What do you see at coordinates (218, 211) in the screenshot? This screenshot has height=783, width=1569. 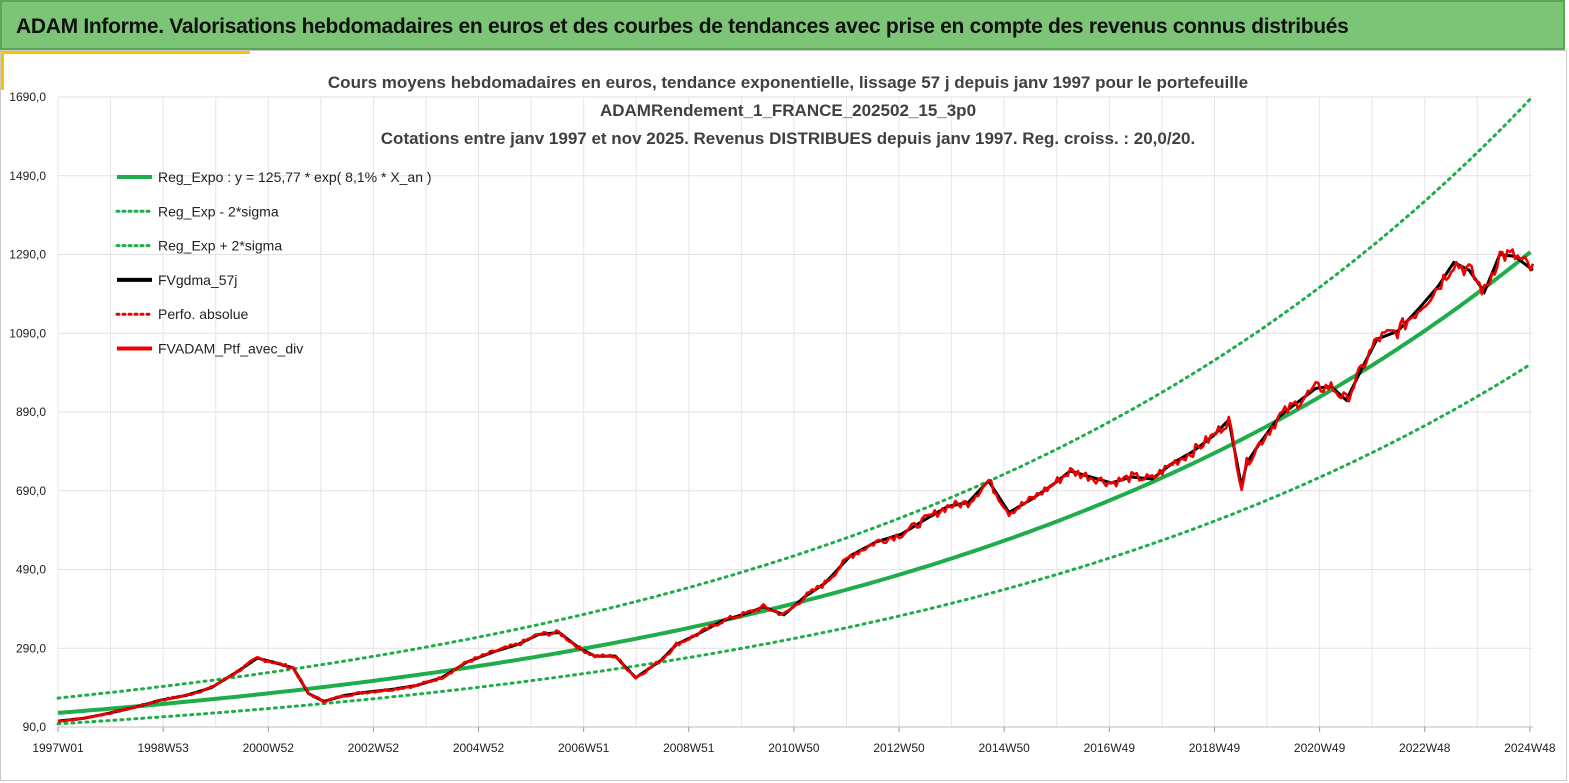 I see `legend-label: Reg_Exp - 2*sigma` at bounding box center [218, 211].